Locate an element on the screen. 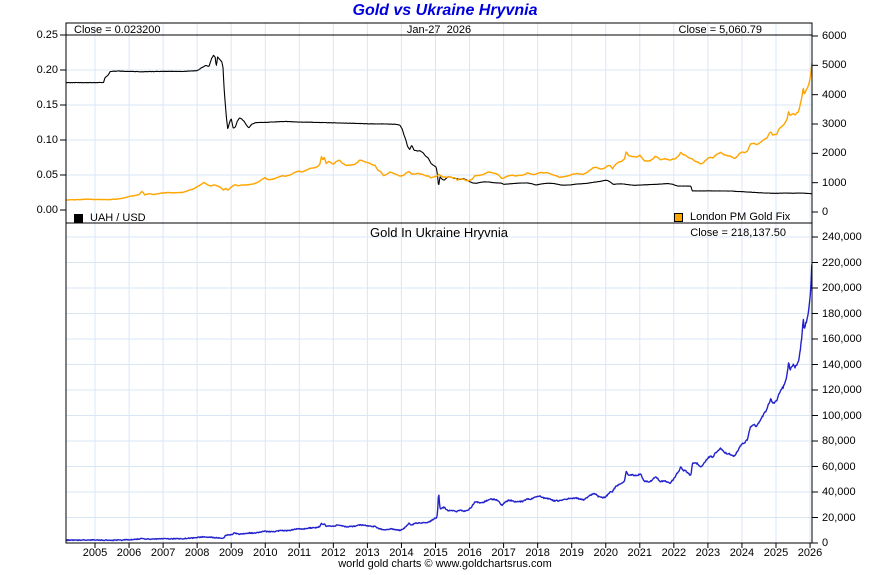 Image resolution: width=890 pixels, height=575 pixels. x-axis-year-label: 2017 is located at coordinates (503, 553).